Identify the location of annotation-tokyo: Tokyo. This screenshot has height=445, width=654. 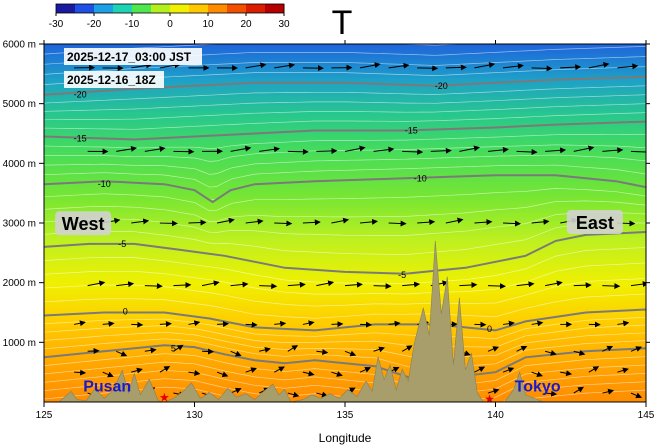
(538, 386).